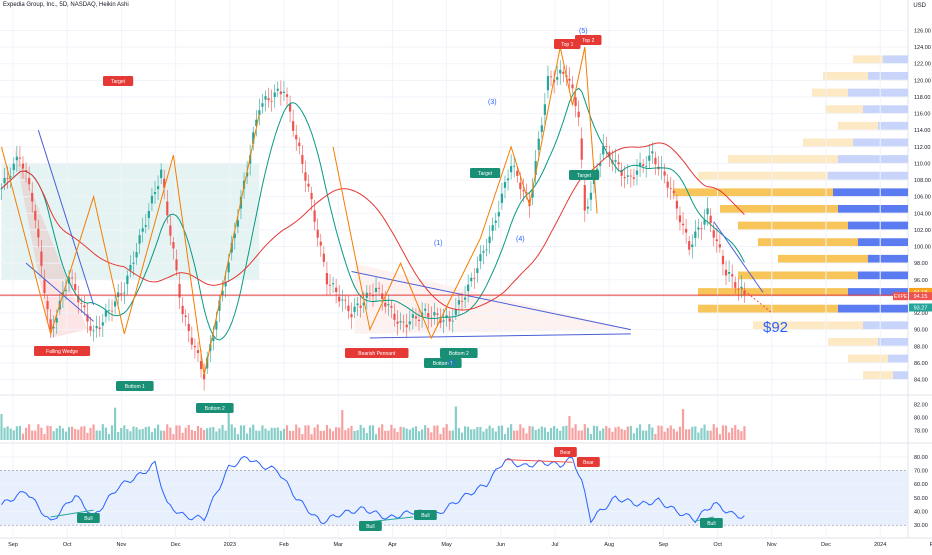  I want to click on time-tick-label: 2023, so click(230, 545).